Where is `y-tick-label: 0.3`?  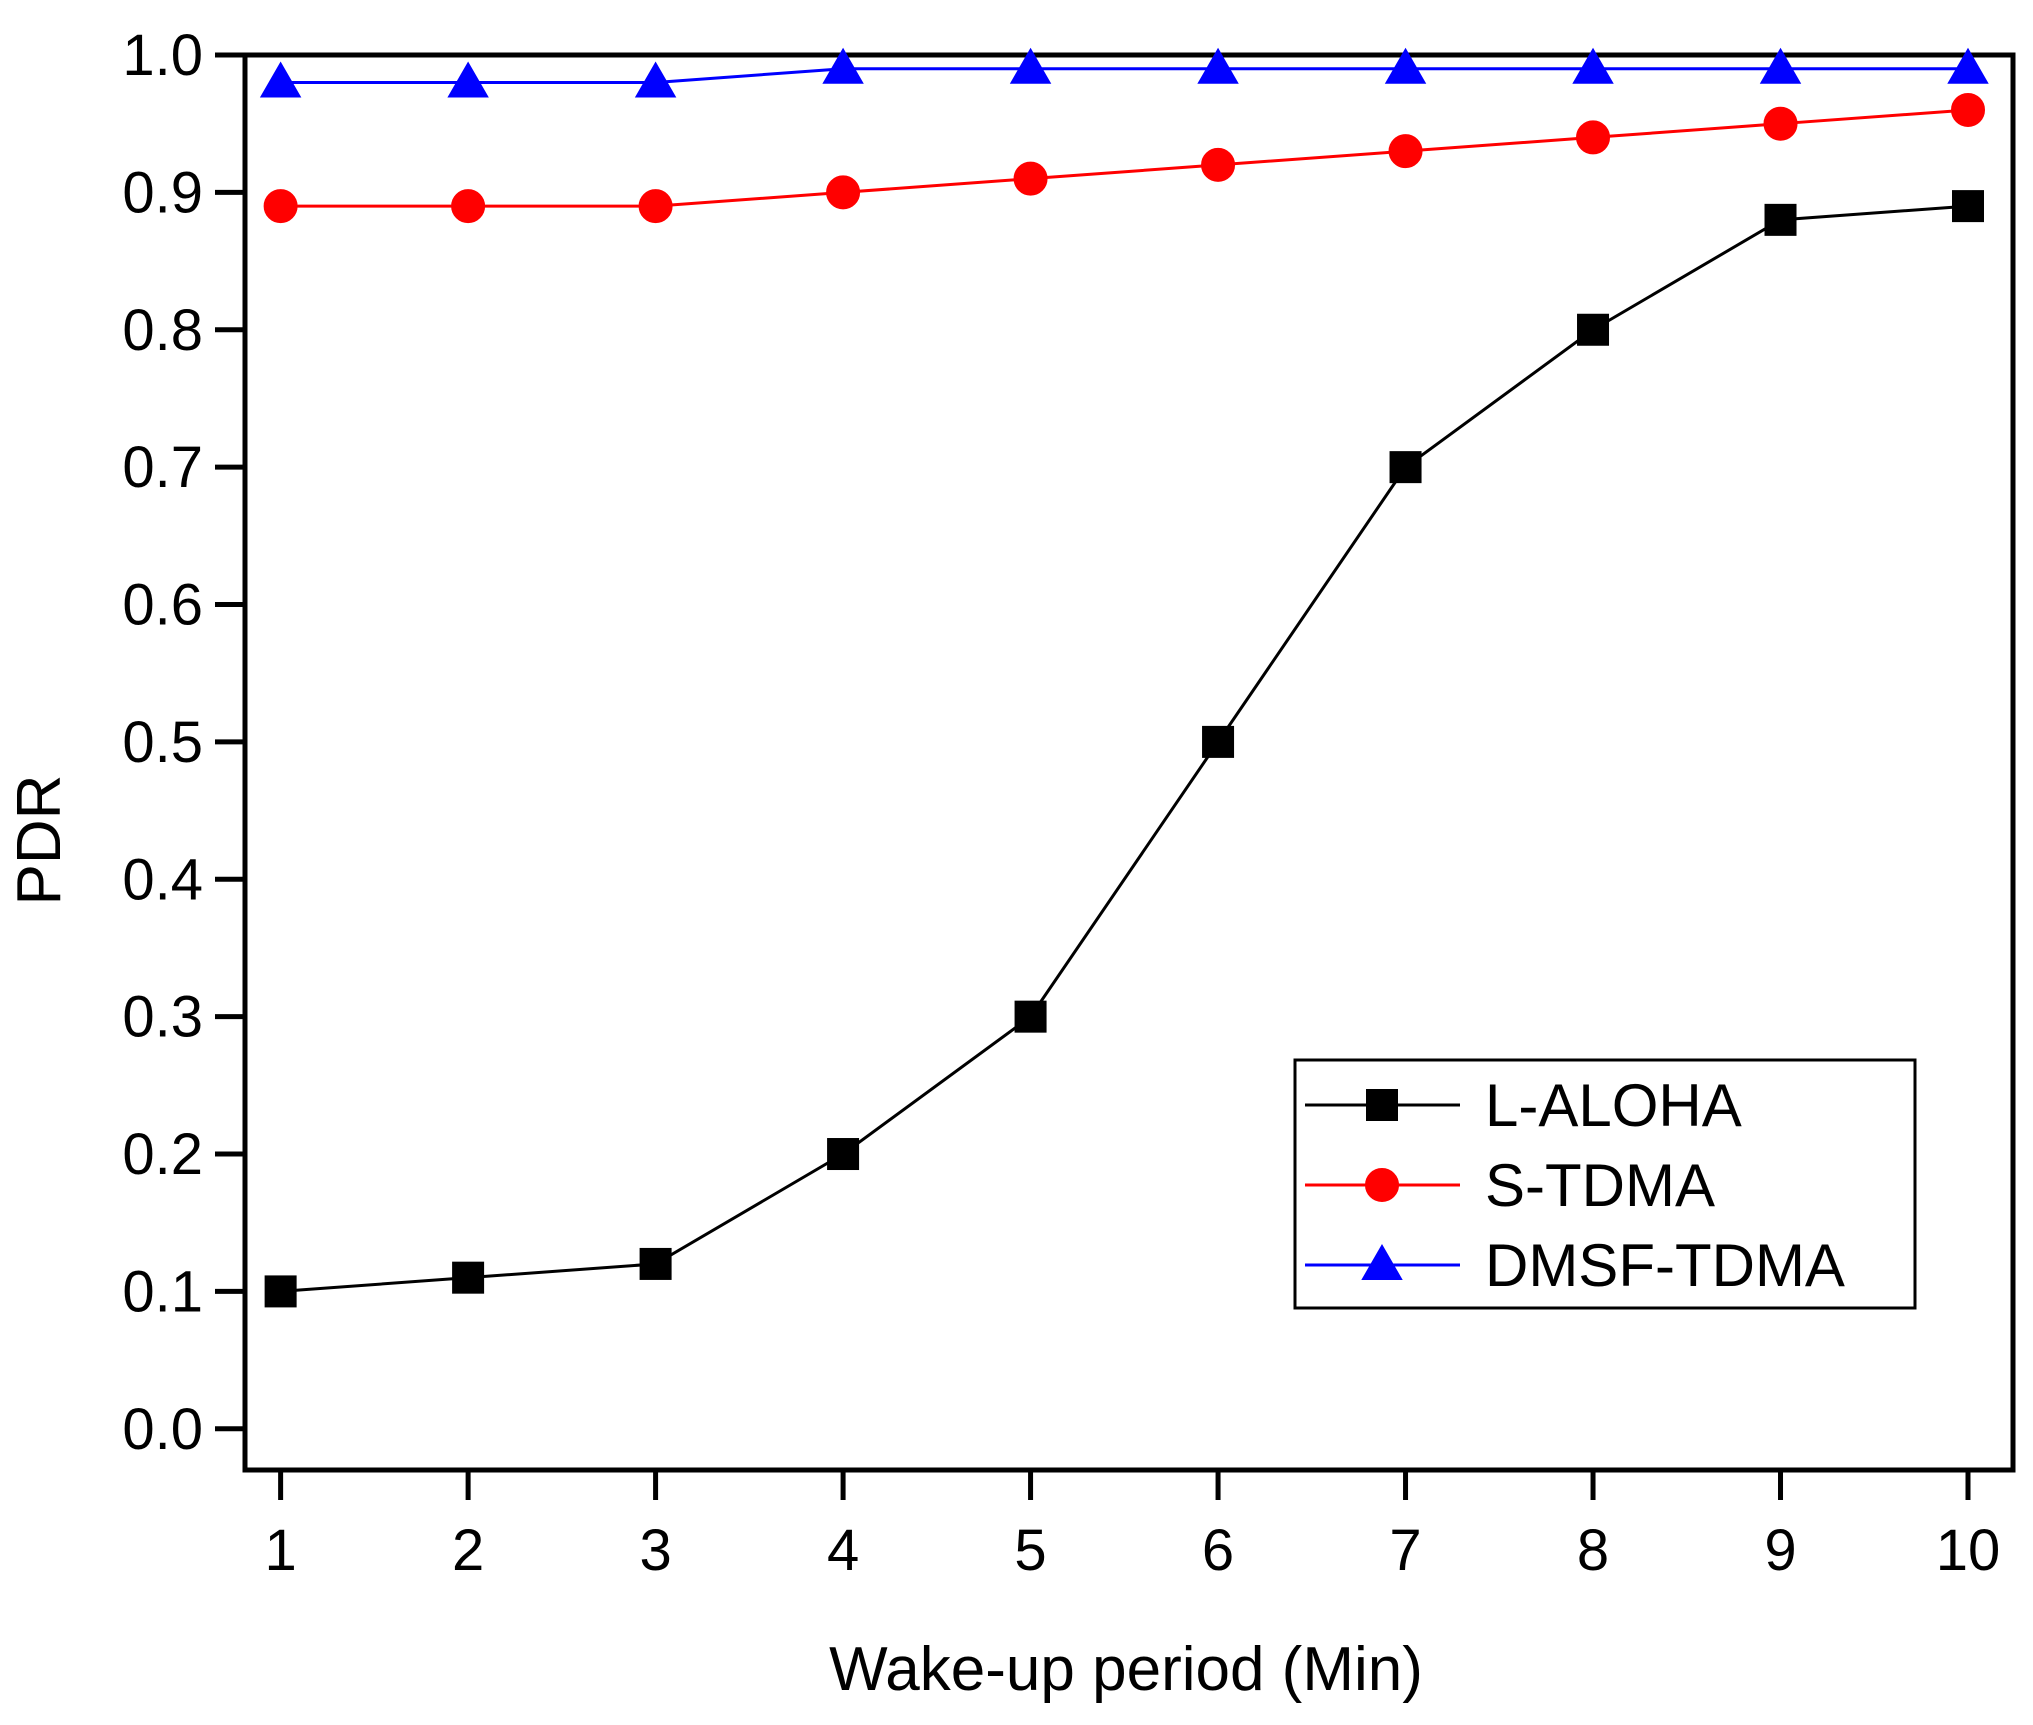 y-tick-label: 0.3 is located at coordinates (162, 1017).